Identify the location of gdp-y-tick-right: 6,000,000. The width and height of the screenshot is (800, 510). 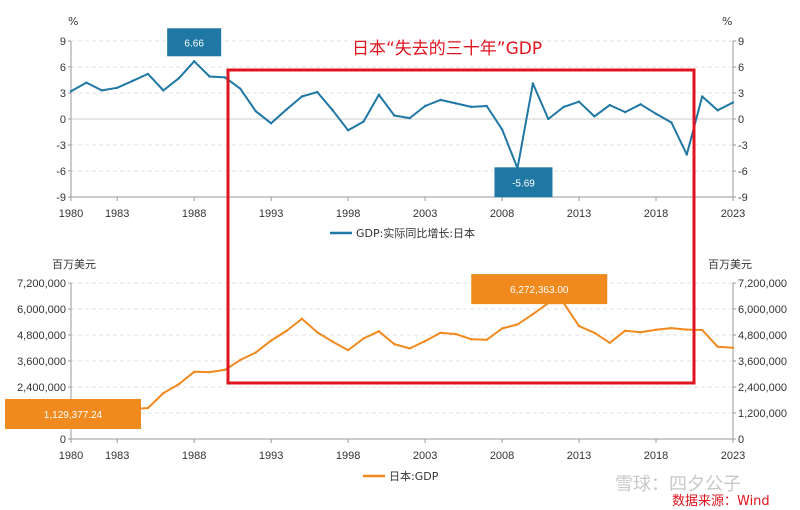
(762, 310).